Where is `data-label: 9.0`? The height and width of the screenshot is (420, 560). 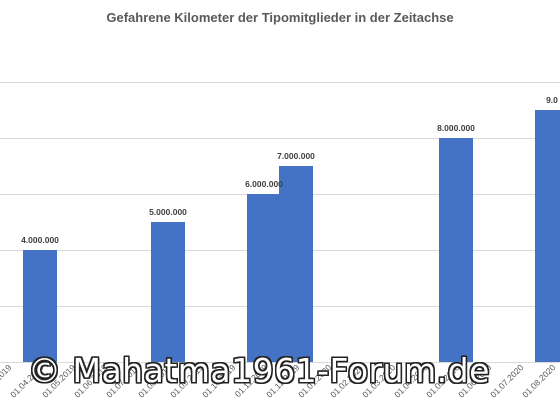 data-label: 9.0 is located at coordinates (552, 100).